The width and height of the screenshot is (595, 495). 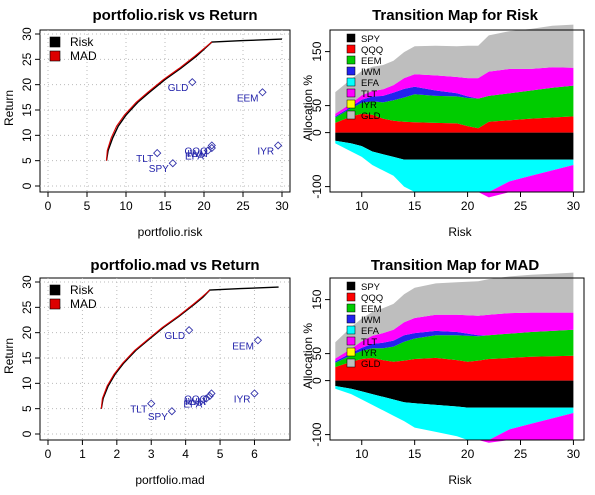 What do you see at coordinates (82, 290) in the screenshot?
I see `legend-entry: Risk` at bounding box center [82, 290].